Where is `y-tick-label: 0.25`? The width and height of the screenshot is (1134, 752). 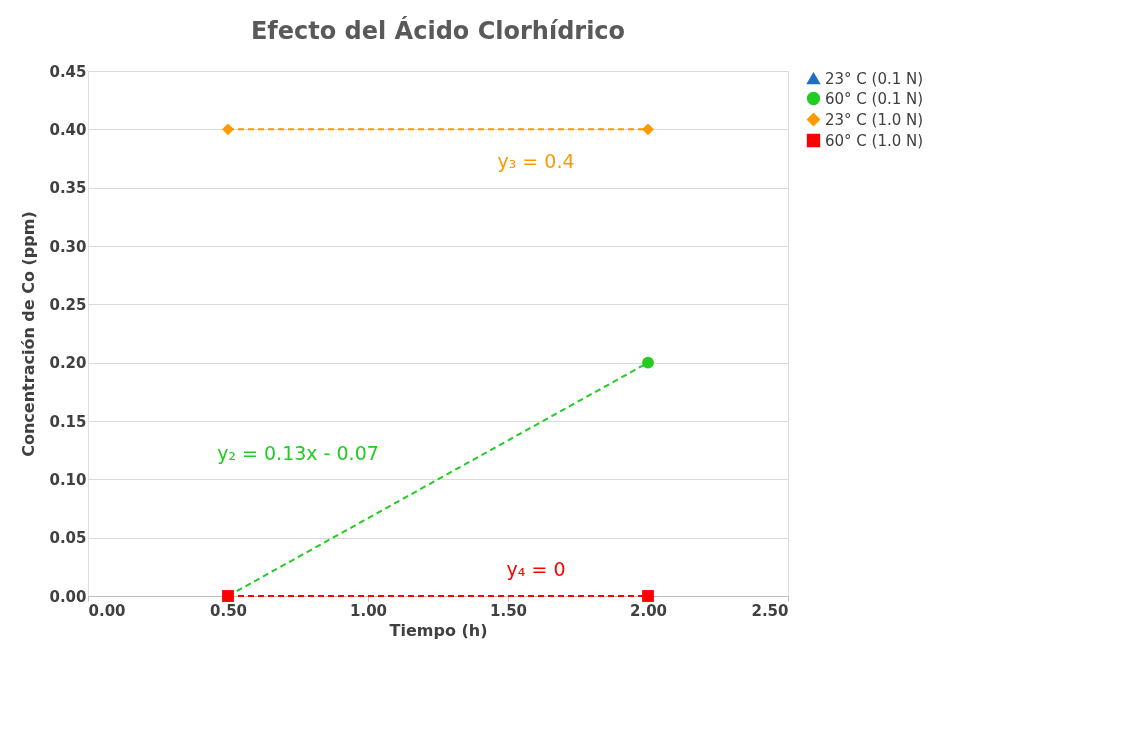 y-tick-label: 0.25 is located at coordinates (68, 304).